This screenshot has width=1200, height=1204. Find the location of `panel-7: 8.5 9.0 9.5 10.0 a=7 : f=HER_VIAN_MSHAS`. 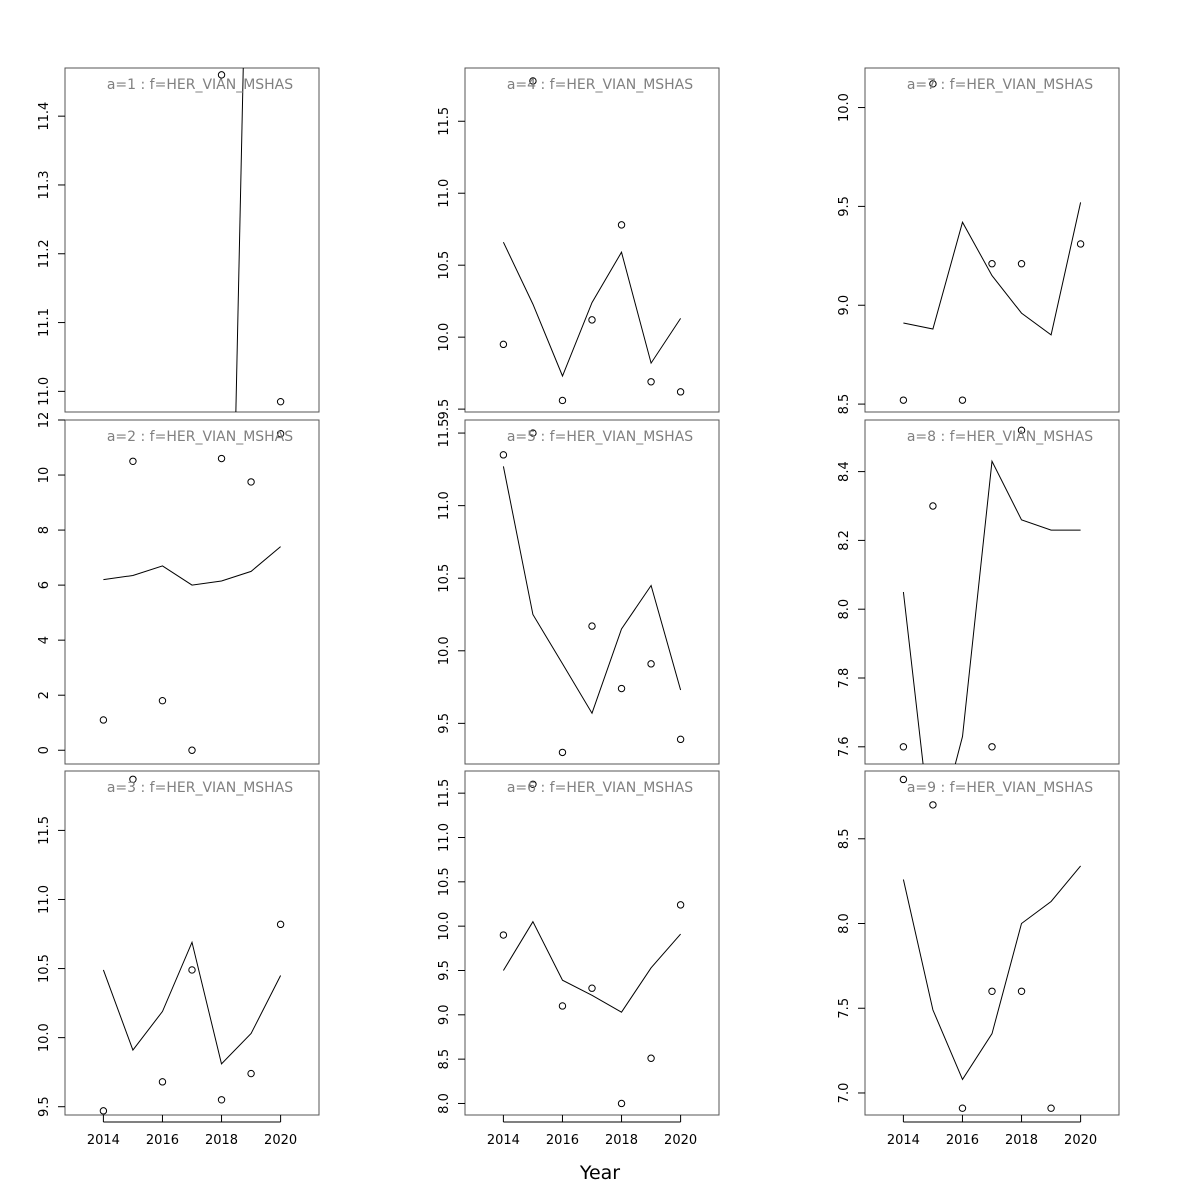

panel-7: 8.5 9.0 9.5 10.0 a=7 : f=HER_VIAN_MSHAS is located at coordinates (978, 240).